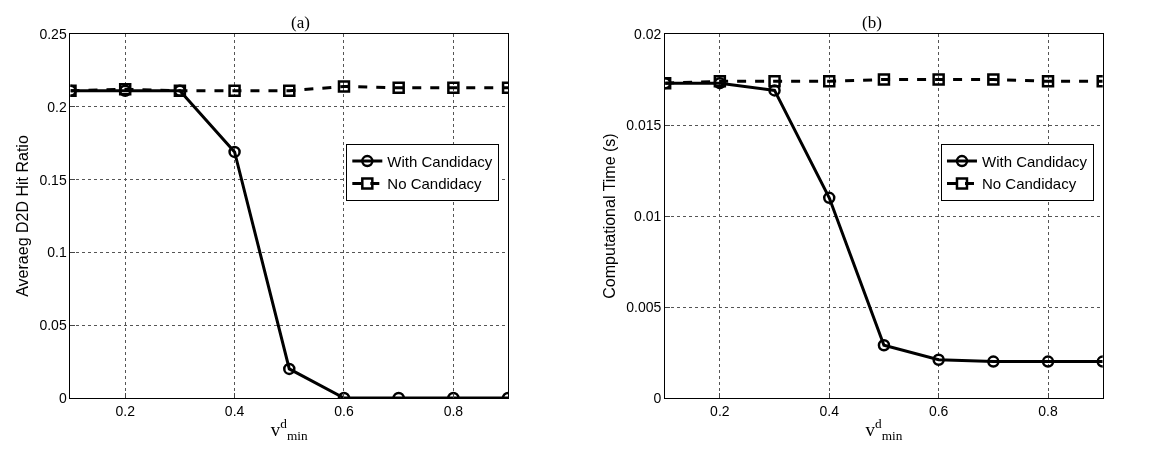 This screenshot has height=458, width=1162. Describe the element at coordinates (648, 33) in the screenshot. I see `y-tick-label: 0.02` at that location.